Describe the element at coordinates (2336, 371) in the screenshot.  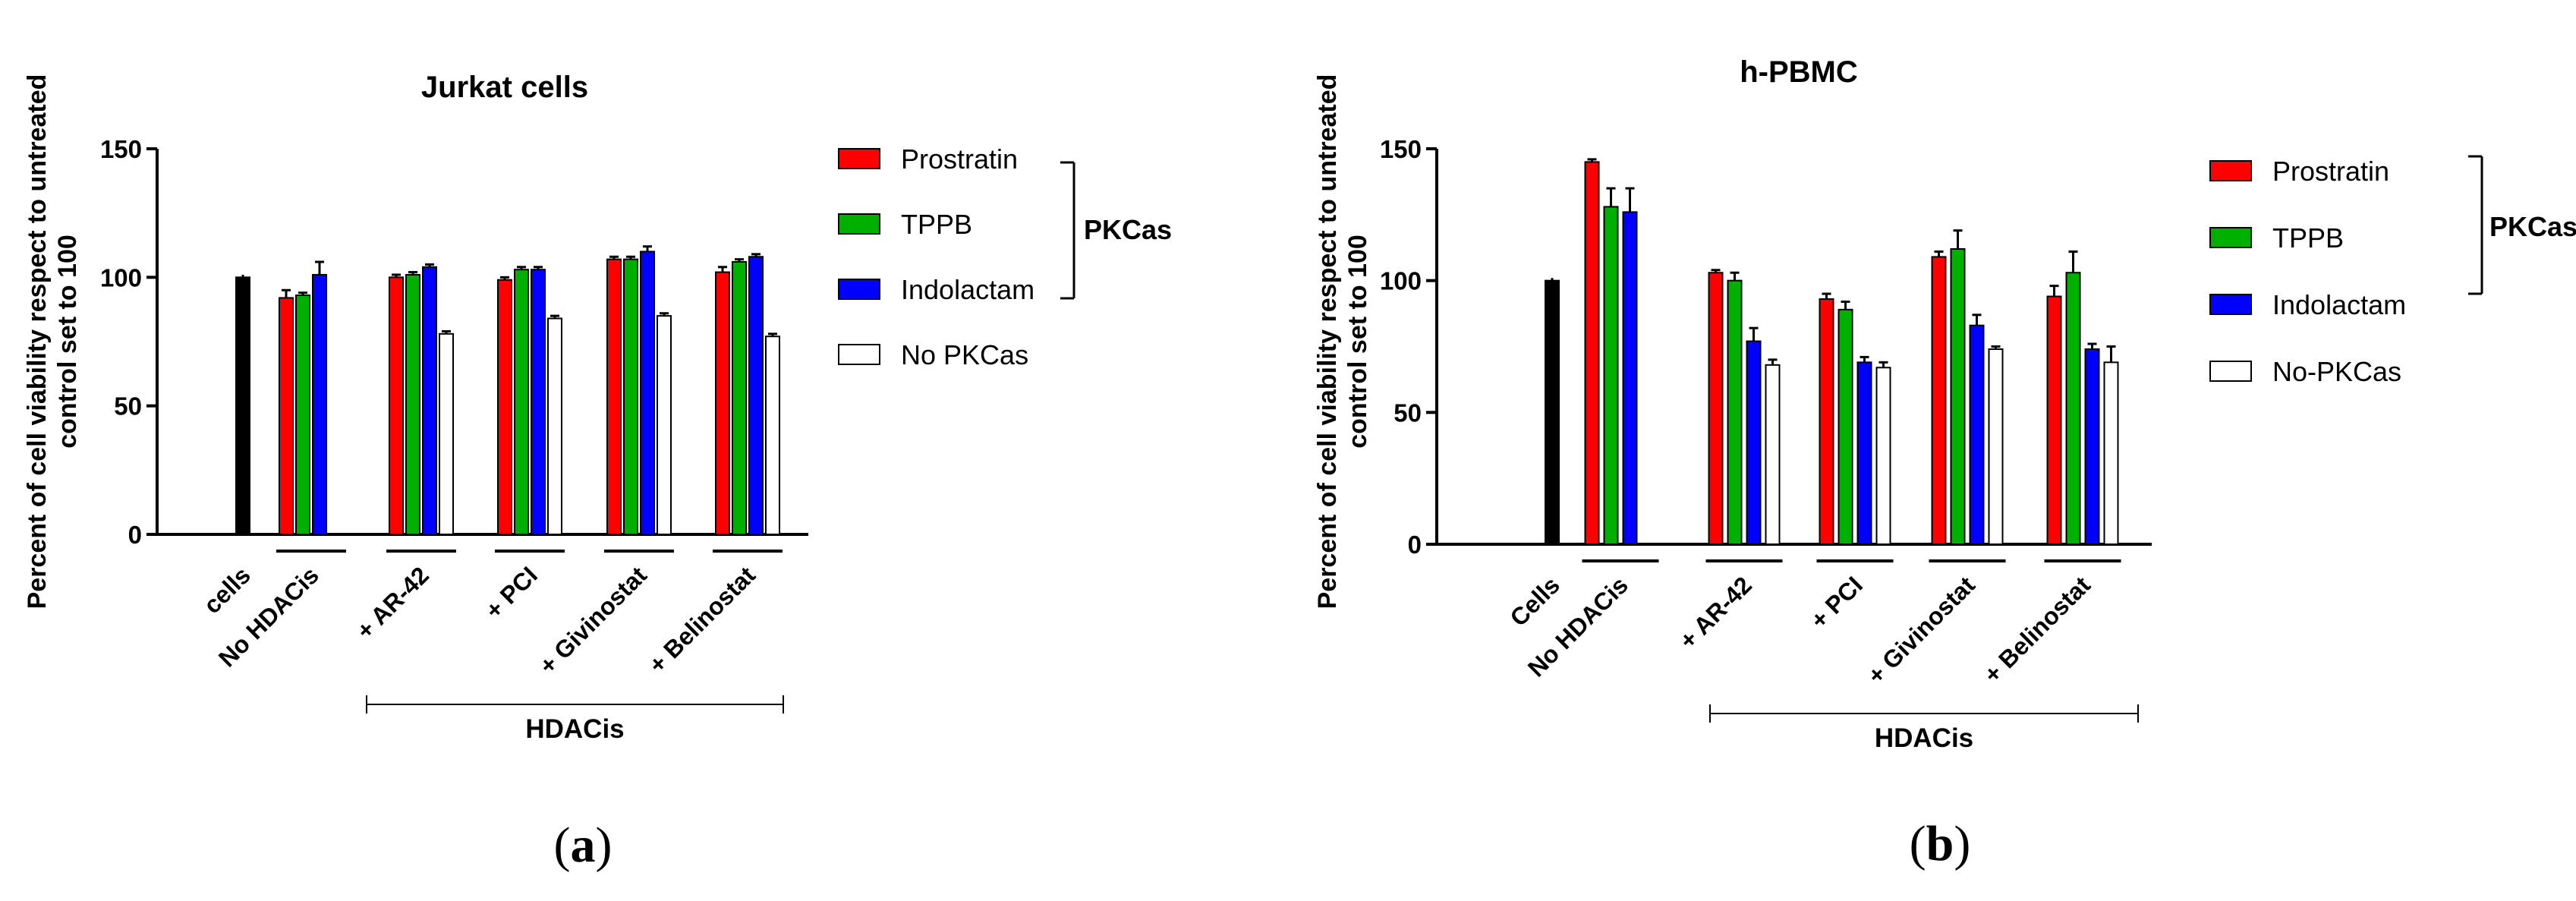
I see `legend-label: No-PKCas` at that location.